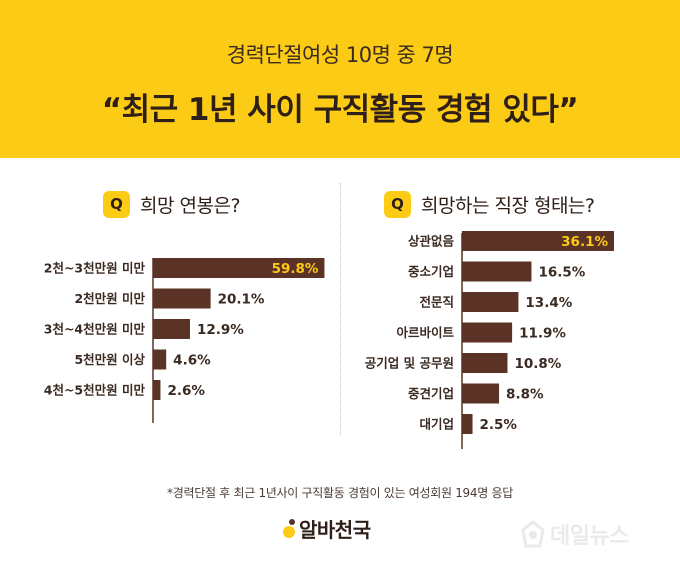 The image size is (680, 567). I want to click on category-label: 전문직, so click(436, 302).